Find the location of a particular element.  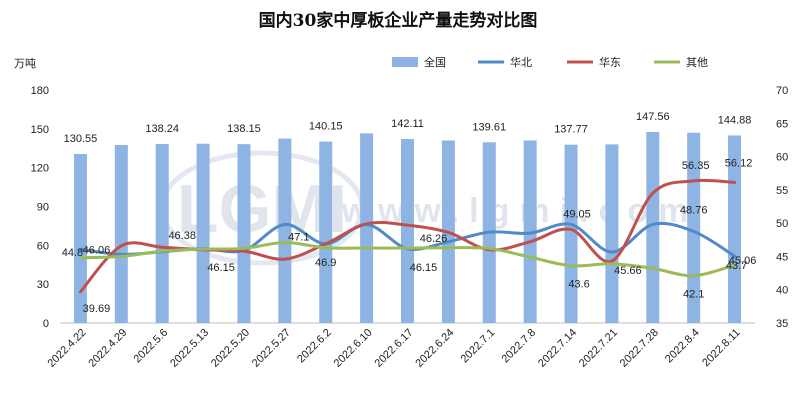

legend-label: 其他 is located at coordinates (697, 62).